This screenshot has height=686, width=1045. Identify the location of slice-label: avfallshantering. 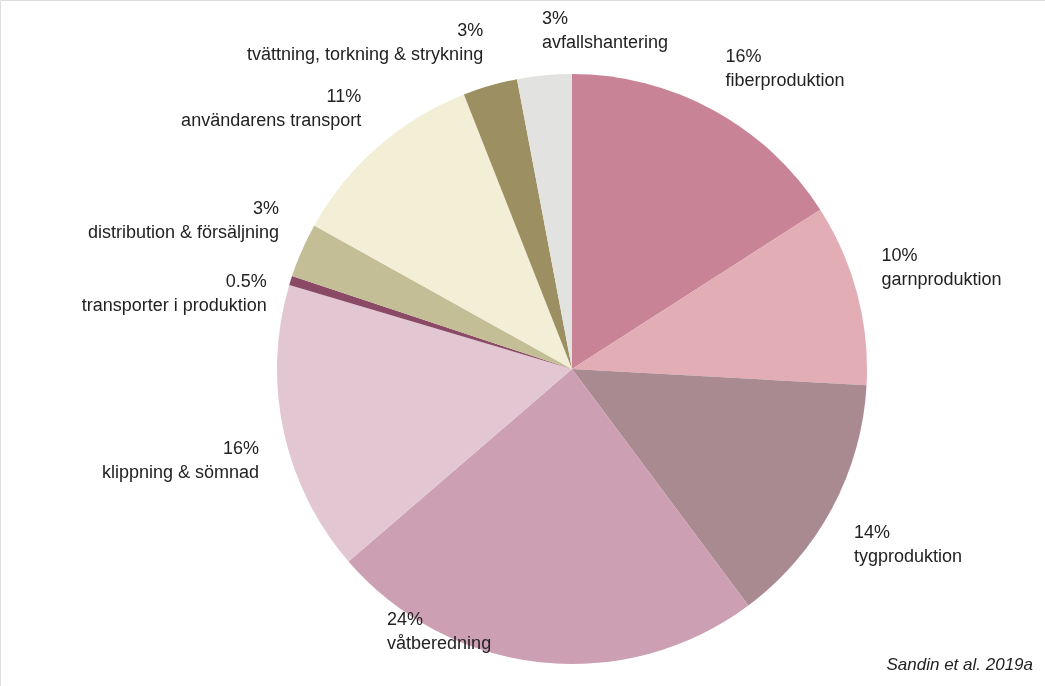
(605, 42).